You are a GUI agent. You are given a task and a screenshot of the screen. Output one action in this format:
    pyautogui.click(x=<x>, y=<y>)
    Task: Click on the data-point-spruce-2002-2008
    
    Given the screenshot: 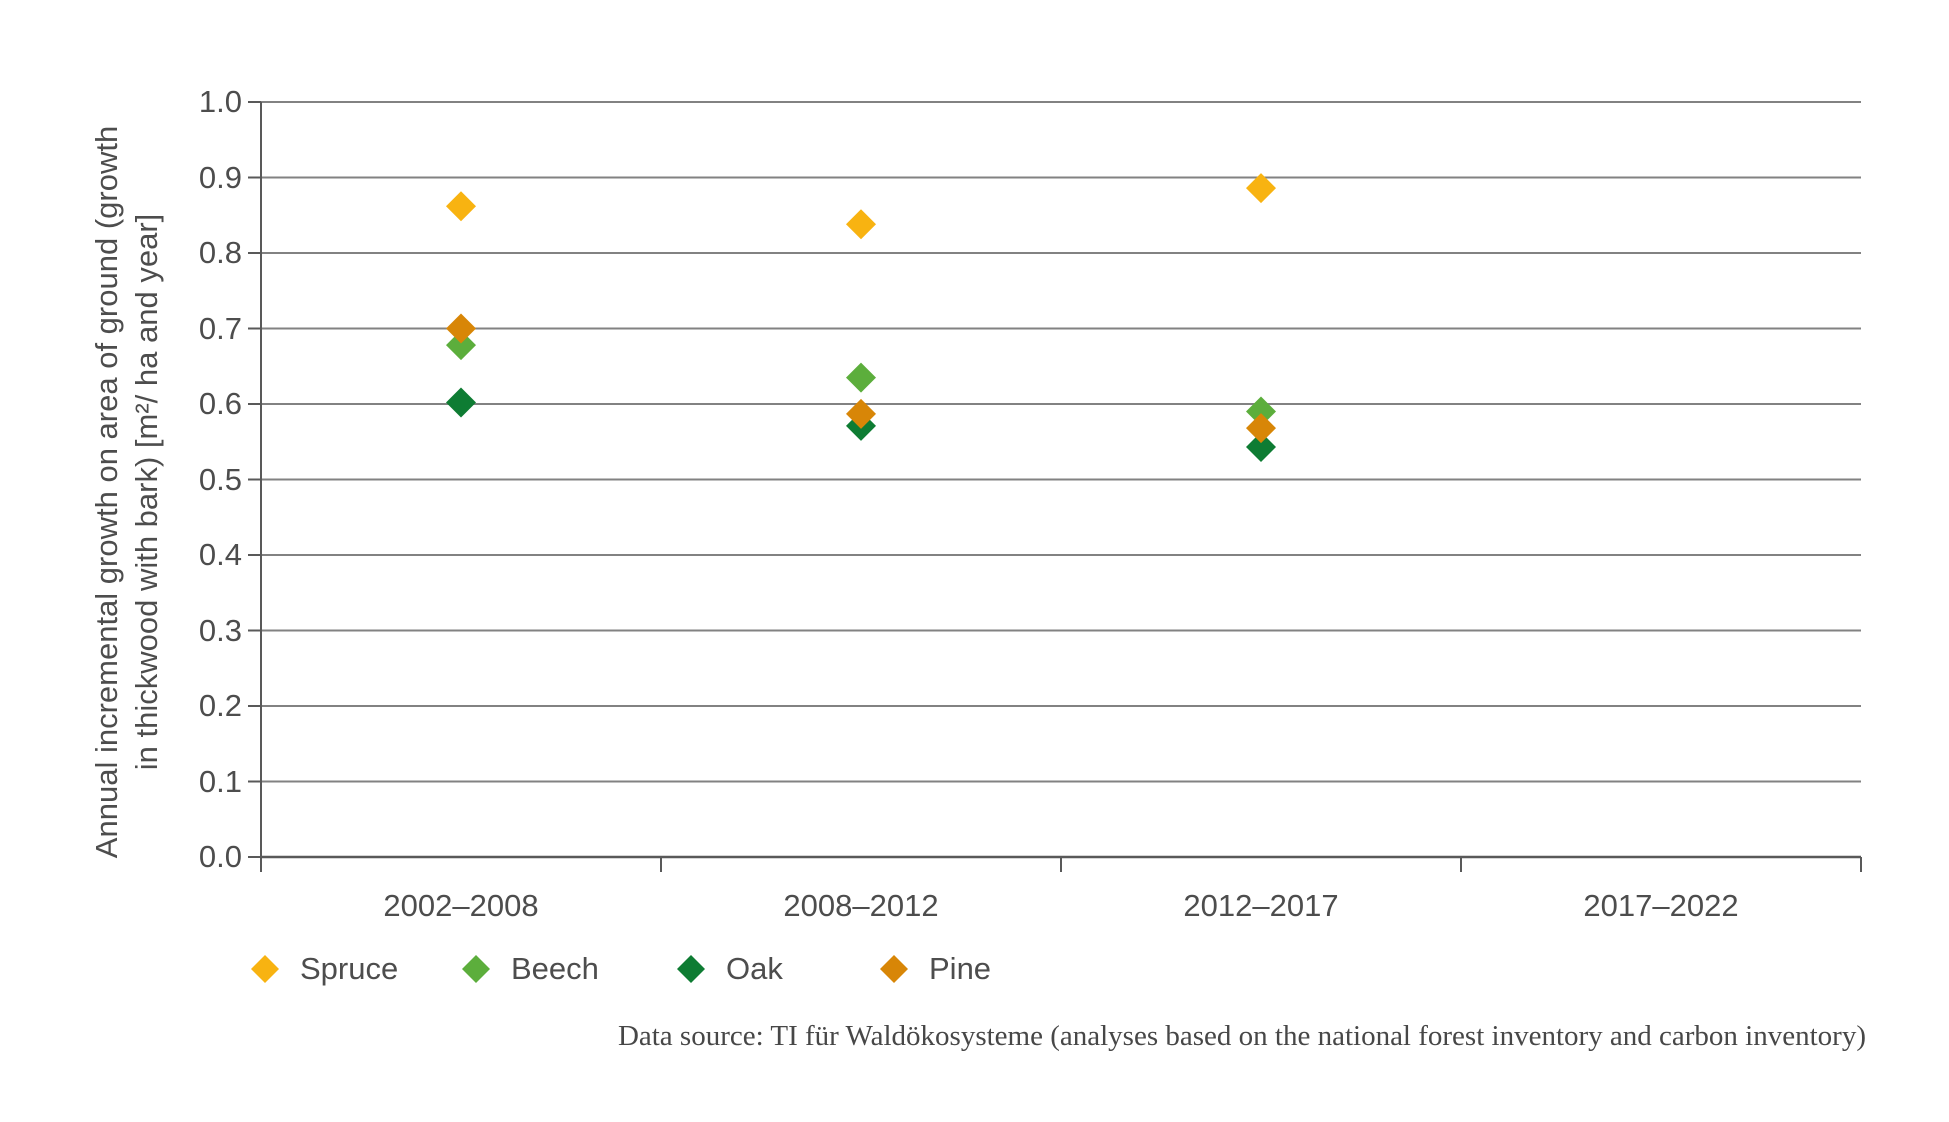 What is the action you would take?
    pyautogui.click(x=461, y=206)
    